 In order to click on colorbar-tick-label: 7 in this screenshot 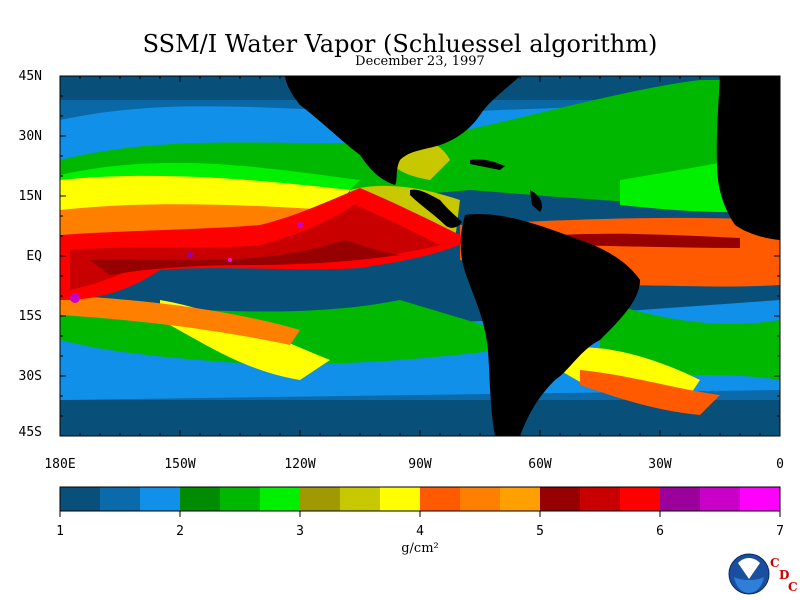, I will do `click(780, 531)`.